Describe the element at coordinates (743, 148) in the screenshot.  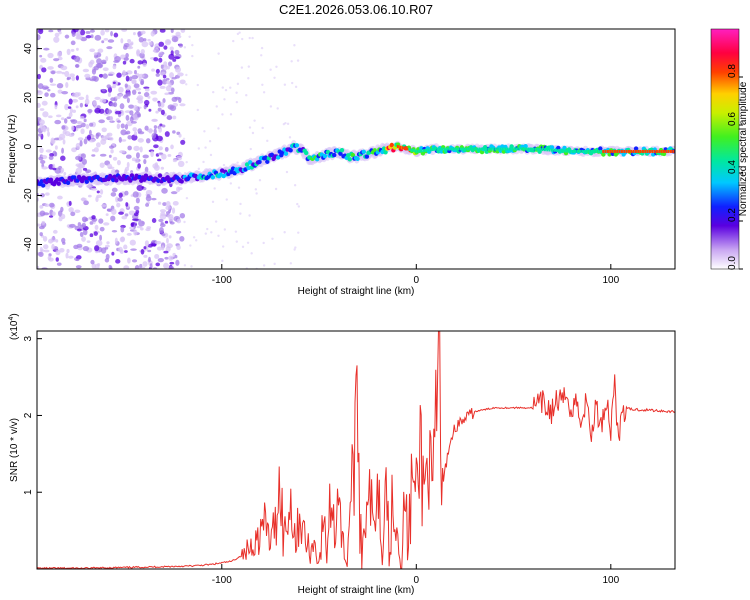
I see `colorbar-label: Normalized spectral amplitude` at that location.